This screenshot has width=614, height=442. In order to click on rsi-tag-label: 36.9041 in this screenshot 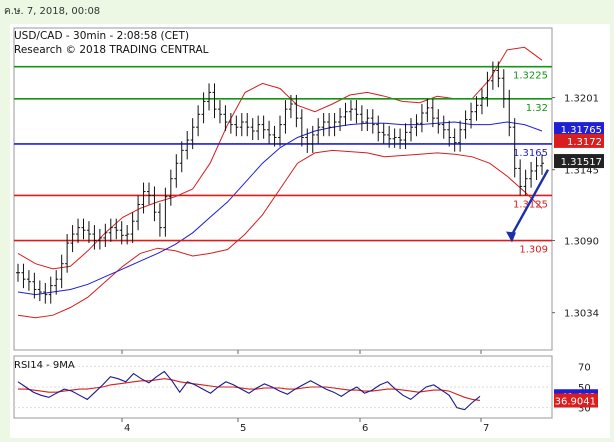, I will do `click(575, 402)`.